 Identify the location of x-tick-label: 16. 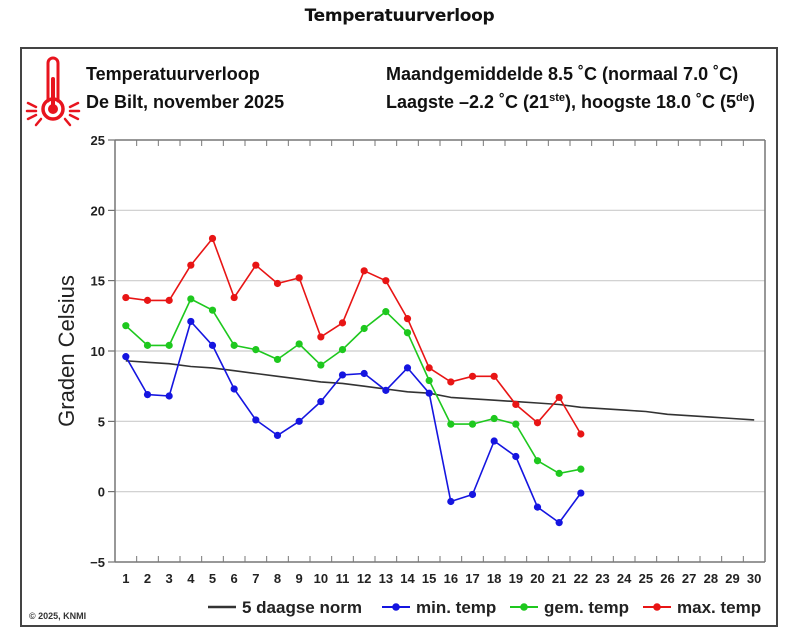
(451, 578).